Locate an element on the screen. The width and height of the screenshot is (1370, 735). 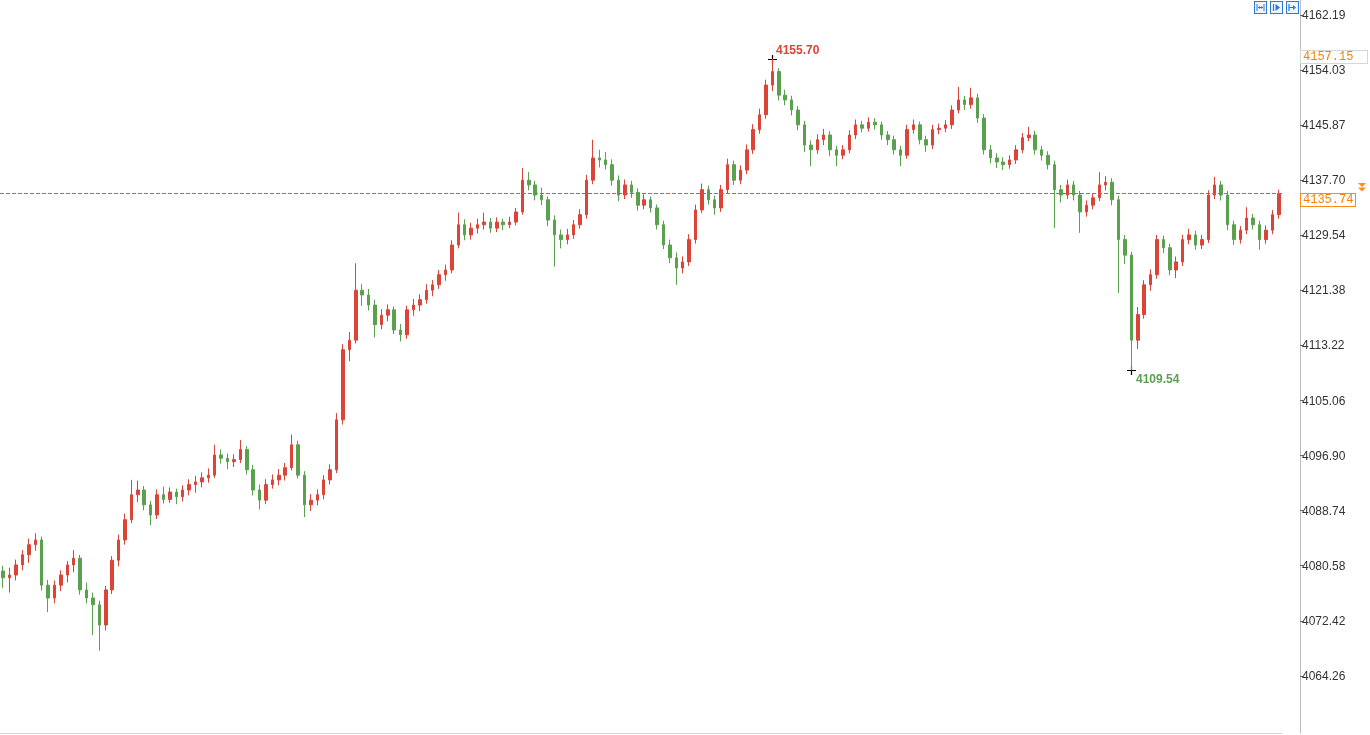
y-tick-label: 4162.19 is located at coordinates (1324, 14).